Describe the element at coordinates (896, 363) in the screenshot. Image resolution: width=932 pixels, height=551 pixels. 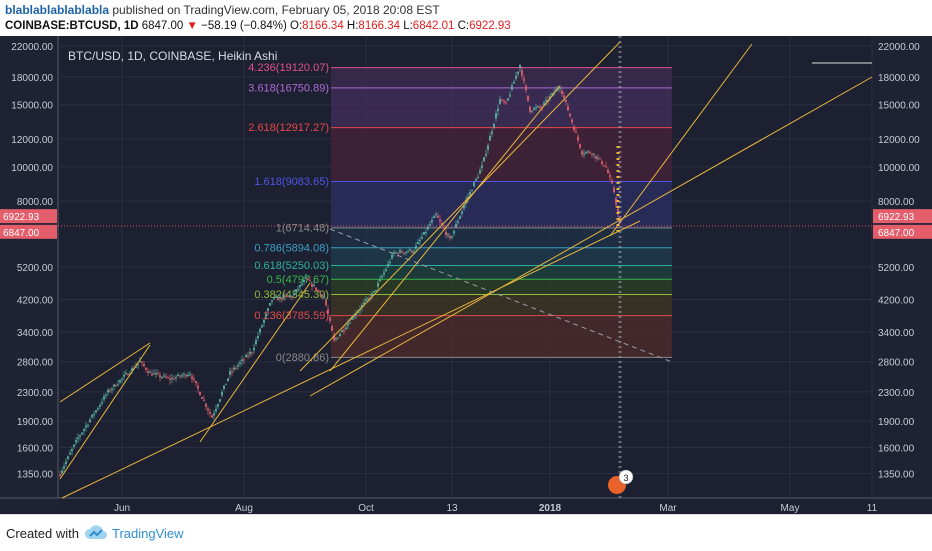
I see `right-tick-label: 2800.00` at that location.